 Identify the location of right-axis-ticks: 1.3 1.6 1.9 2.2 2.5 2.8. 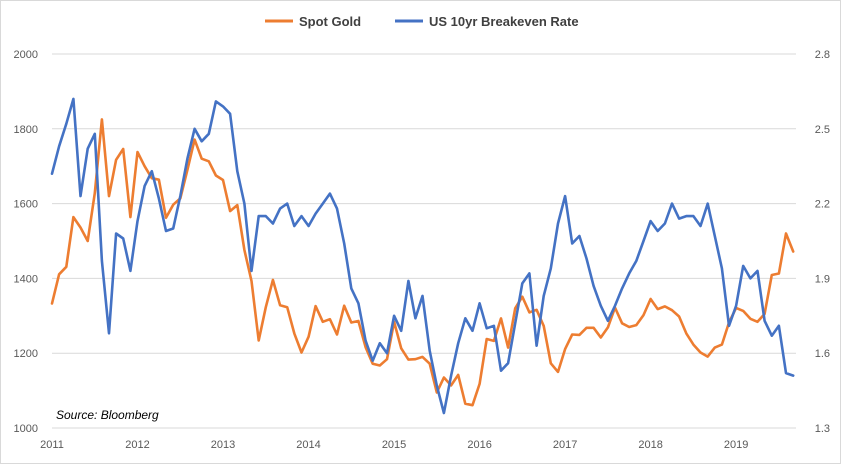
(822, 242).